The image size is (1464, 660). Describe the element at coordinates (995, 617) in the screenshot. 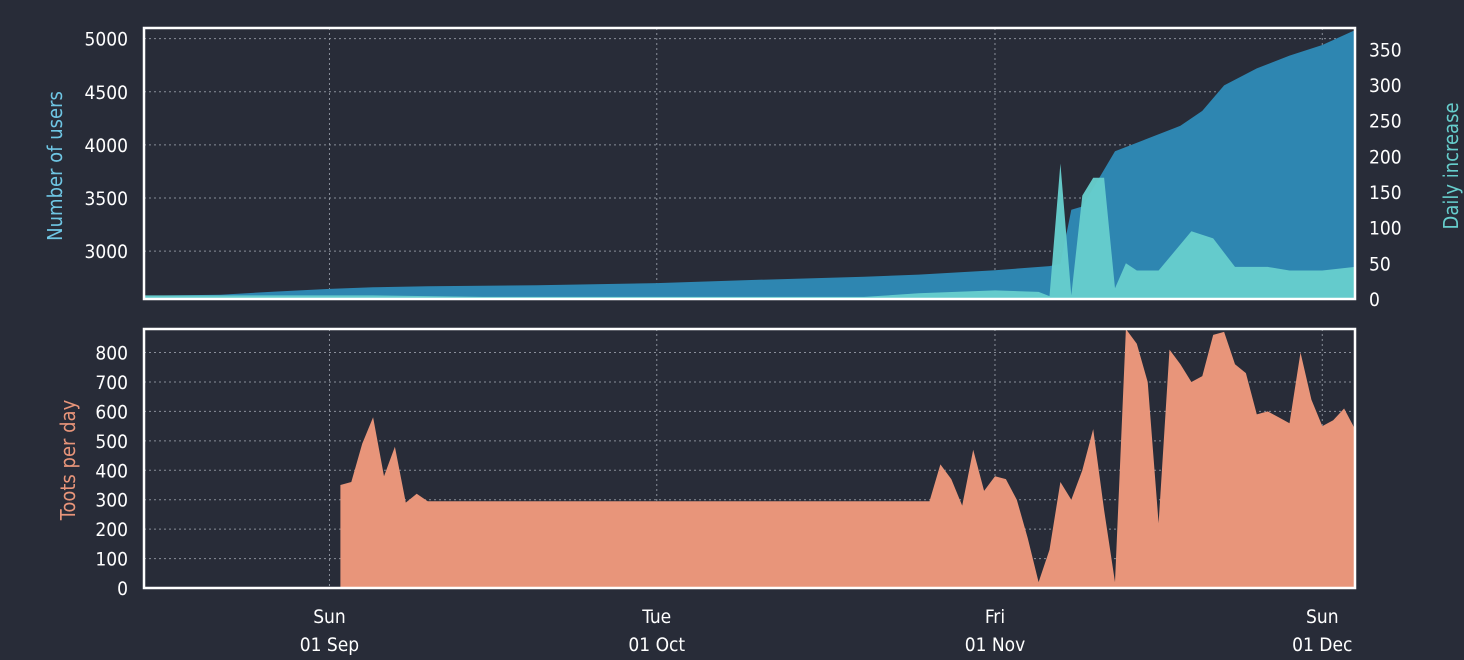

I see `date-tick-weekday: Fri` at that location.